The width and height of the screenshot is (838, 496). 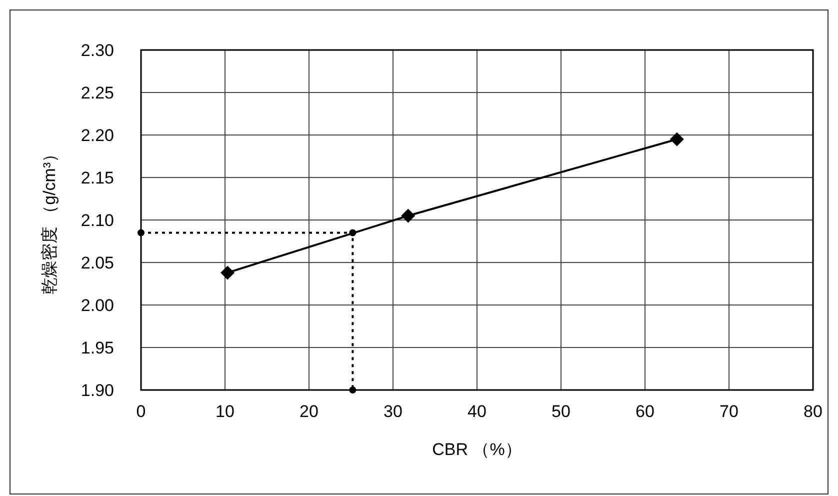 I want to click on y-tick-label: 2.15, so click(x=97, y=178).